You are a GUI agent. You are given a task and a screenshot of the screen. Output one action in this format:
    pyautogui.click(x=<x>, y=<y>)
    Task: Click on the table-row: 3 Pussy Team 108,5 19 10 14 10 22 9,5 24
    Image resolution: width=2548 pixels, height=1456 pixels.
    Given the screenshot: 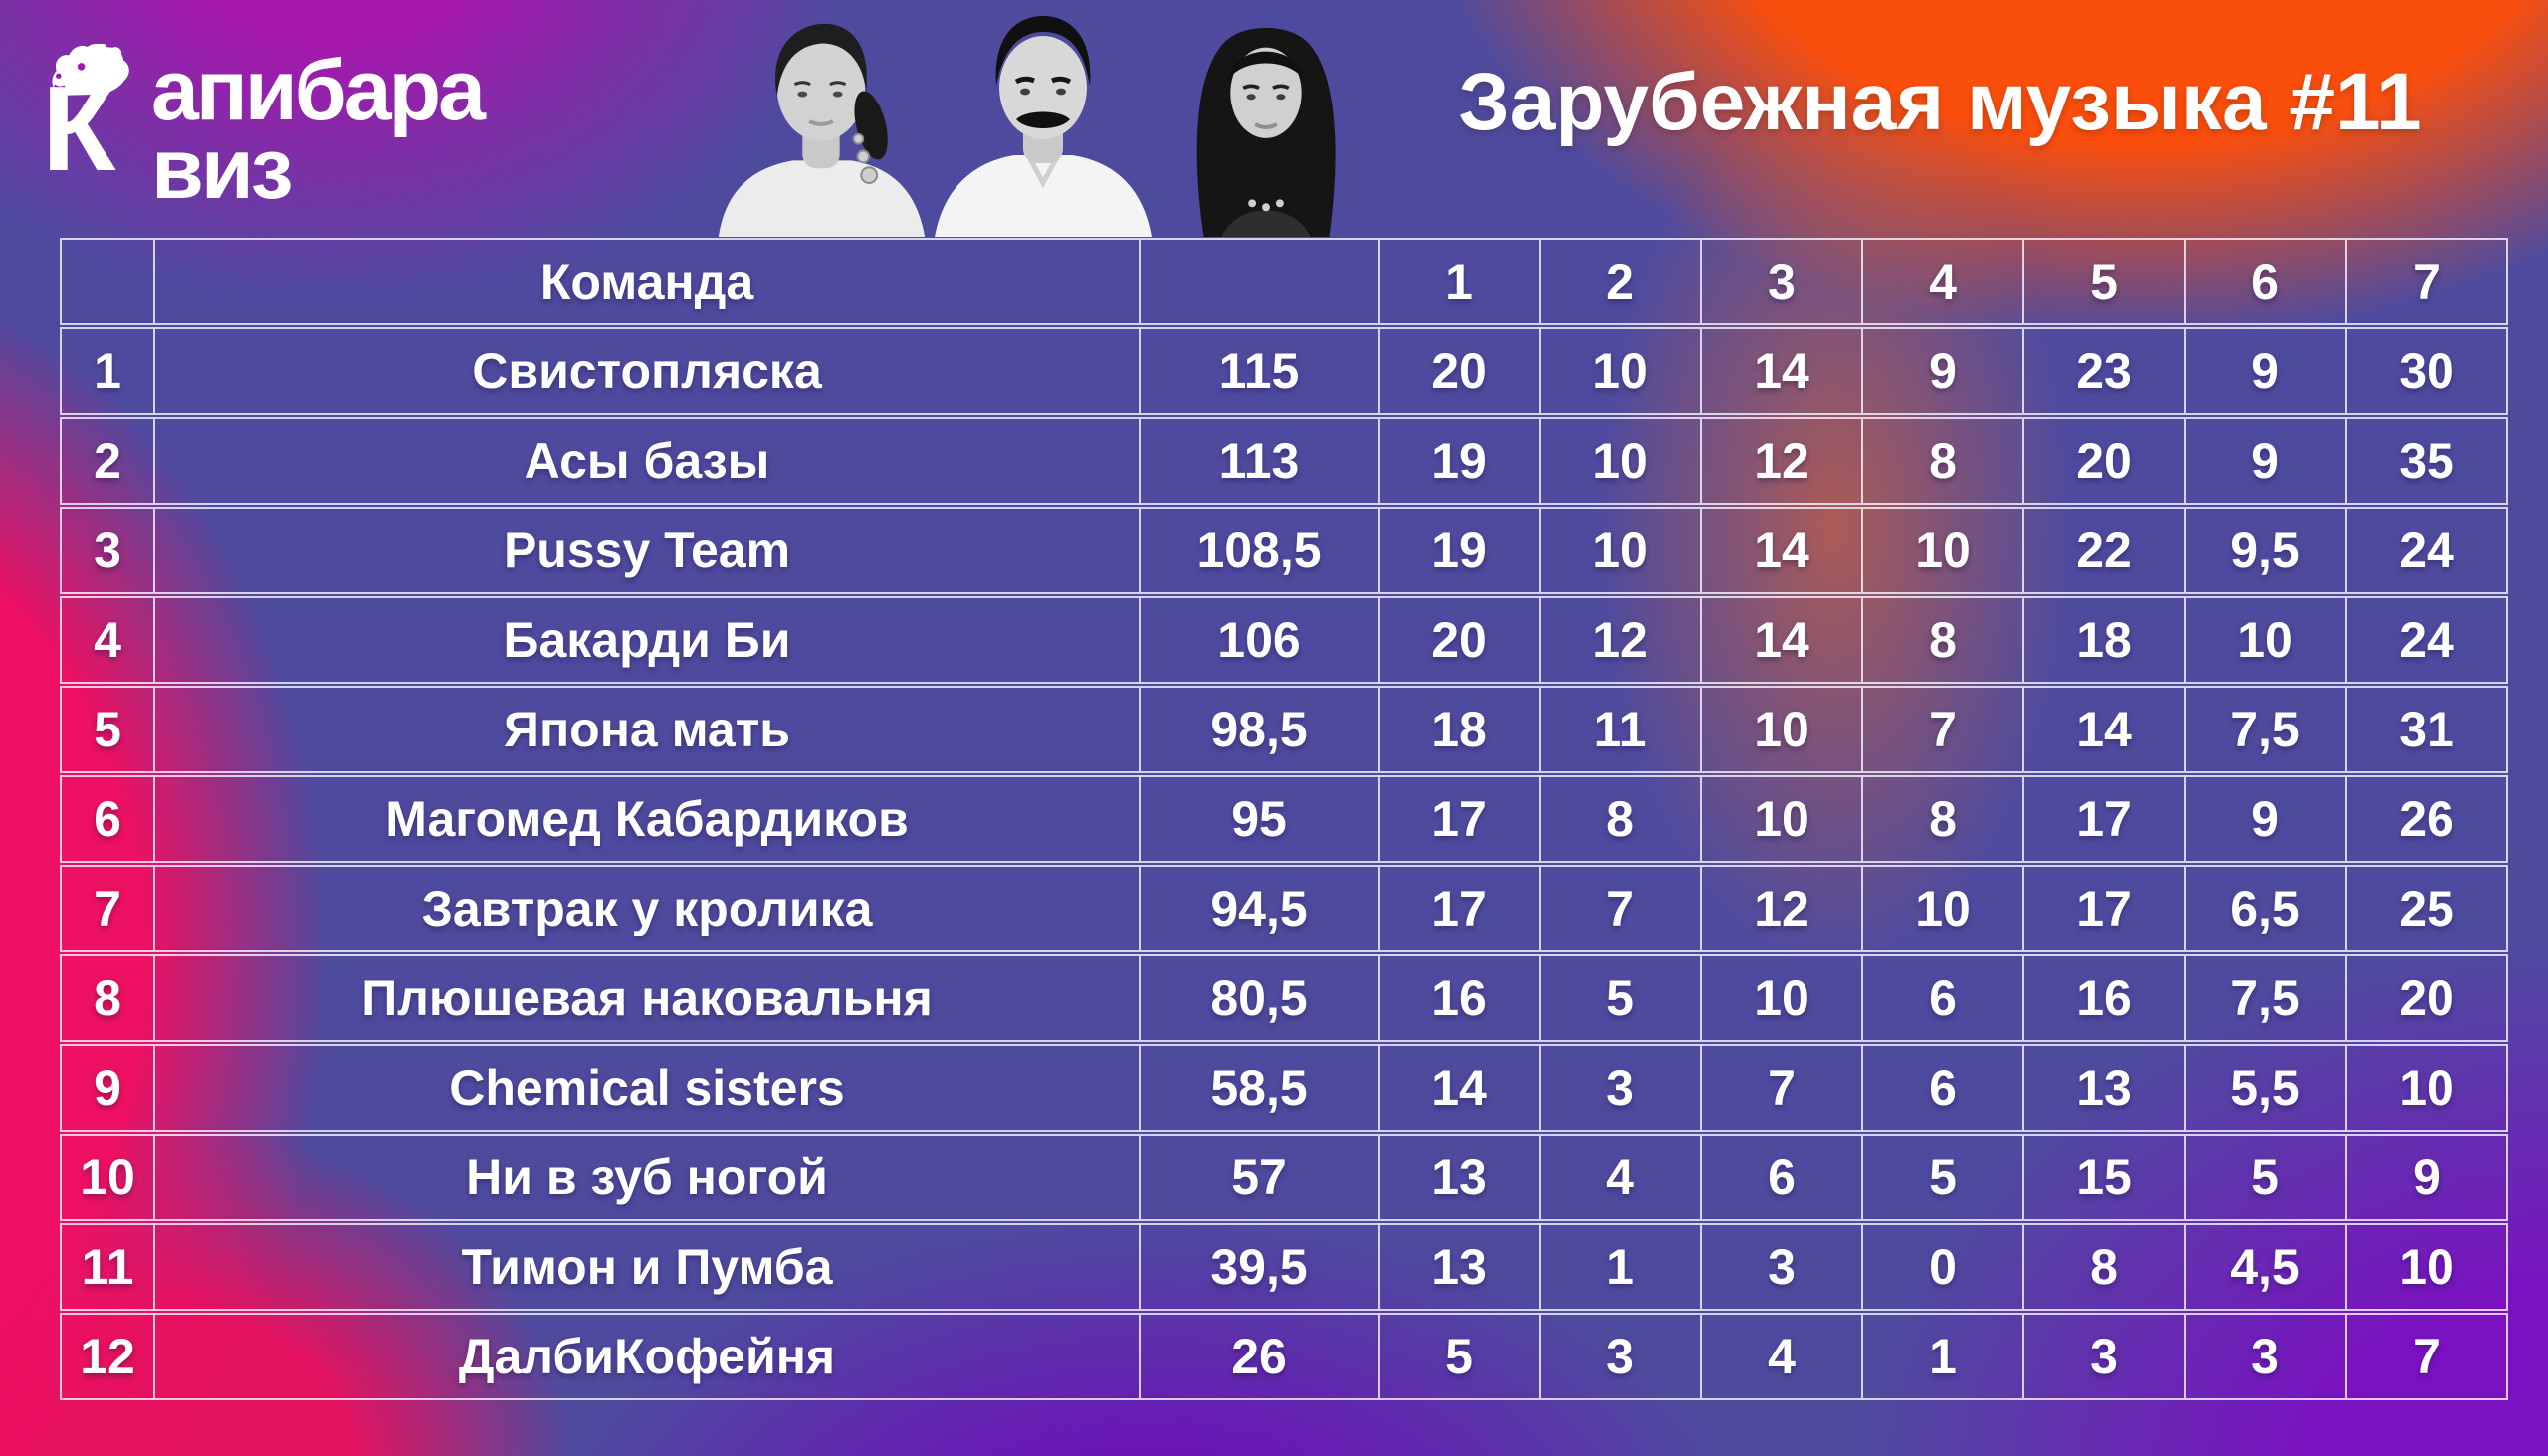 What is the action you would take?
    pyautogui.click(x=1284, y=550)
    